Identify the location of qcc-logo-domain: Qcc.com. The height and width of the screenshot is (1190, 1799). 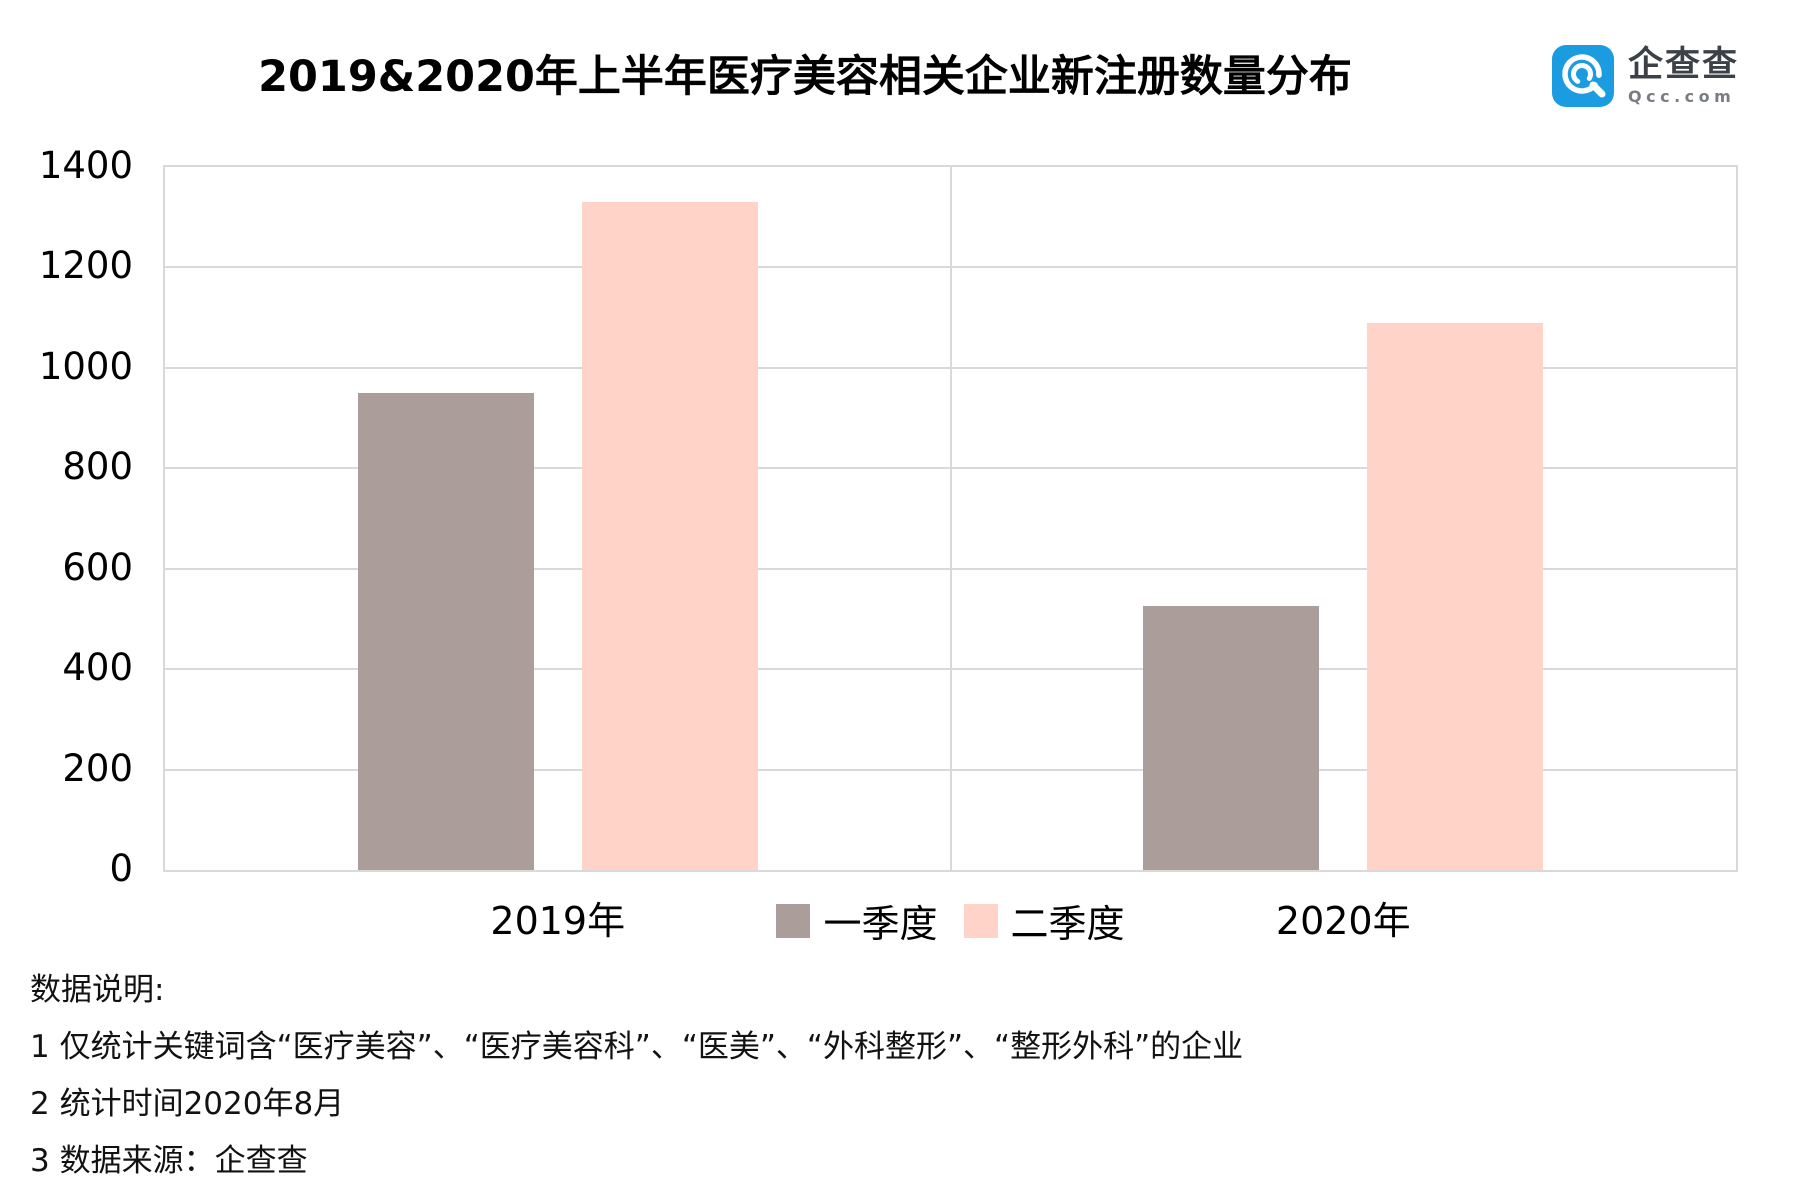
(1682, 96).